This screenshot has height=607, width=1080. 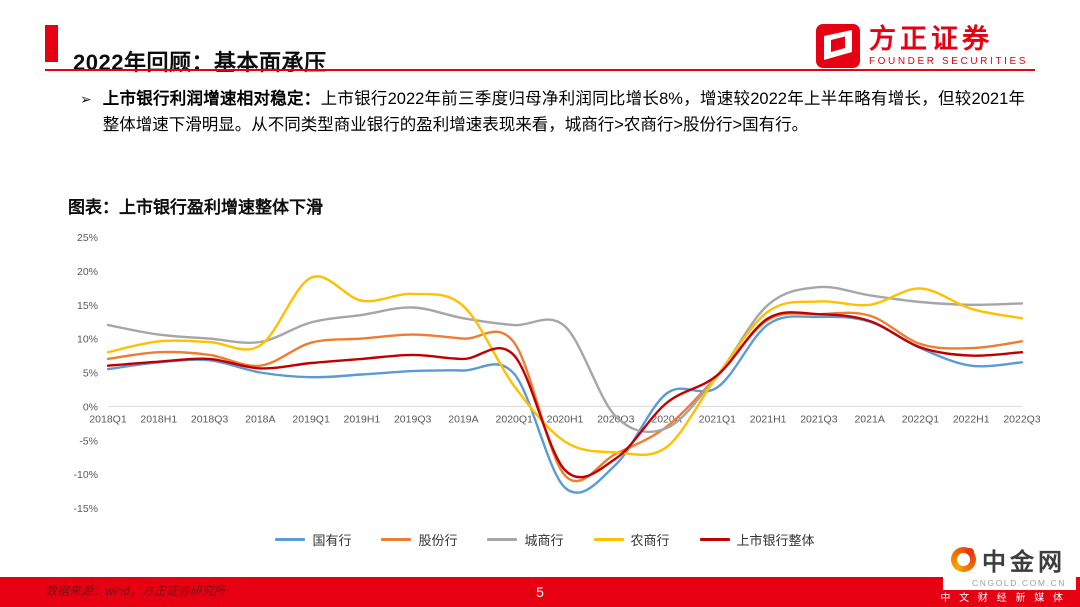 I want to click on cngold-domain: CNGOLD.COM.CN, so click(x=1019, y=583).